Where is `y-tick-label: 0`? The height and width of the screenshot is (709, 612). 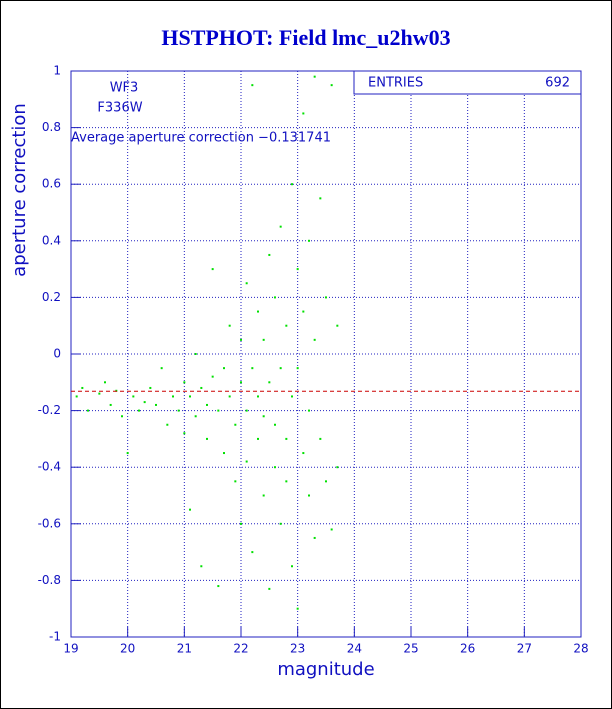
y-tick-label: 0 is located at coordinates (57, 354).